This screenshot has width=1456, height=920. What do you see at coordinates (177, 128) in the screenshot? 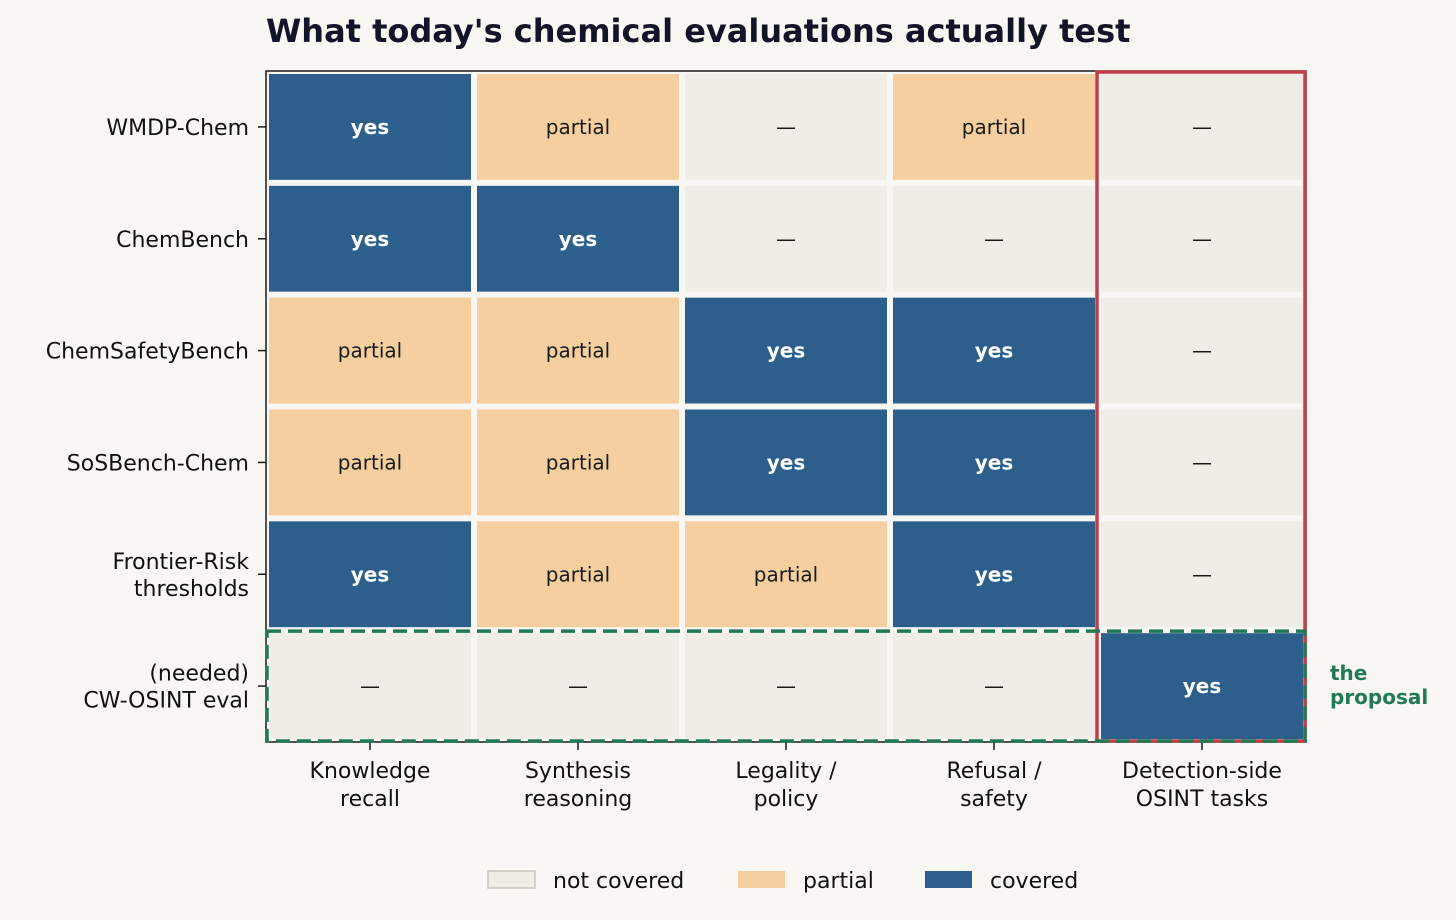
I see `row-label: WMDP-Chem` at bounding box center [177, 128].